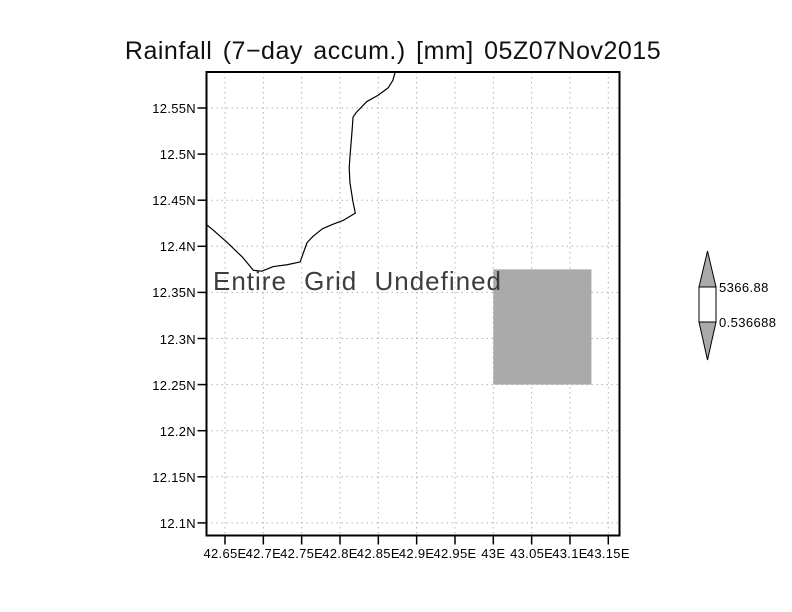 The width and height of the screenshot is (792, 612). What do you see at coordinates (225, 553) in the screenshot?
I see `x-tick-label: 42.65E` at bounding box center [225, 553].